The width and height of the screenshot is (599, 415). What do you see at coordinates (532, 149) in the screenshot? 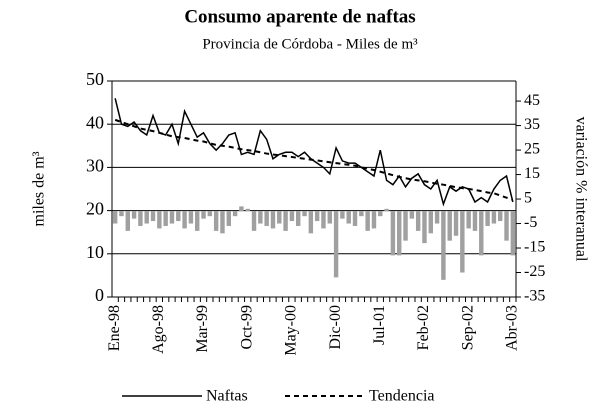
I see `y2-tick-label: 25` at bounding box center [532, 149].